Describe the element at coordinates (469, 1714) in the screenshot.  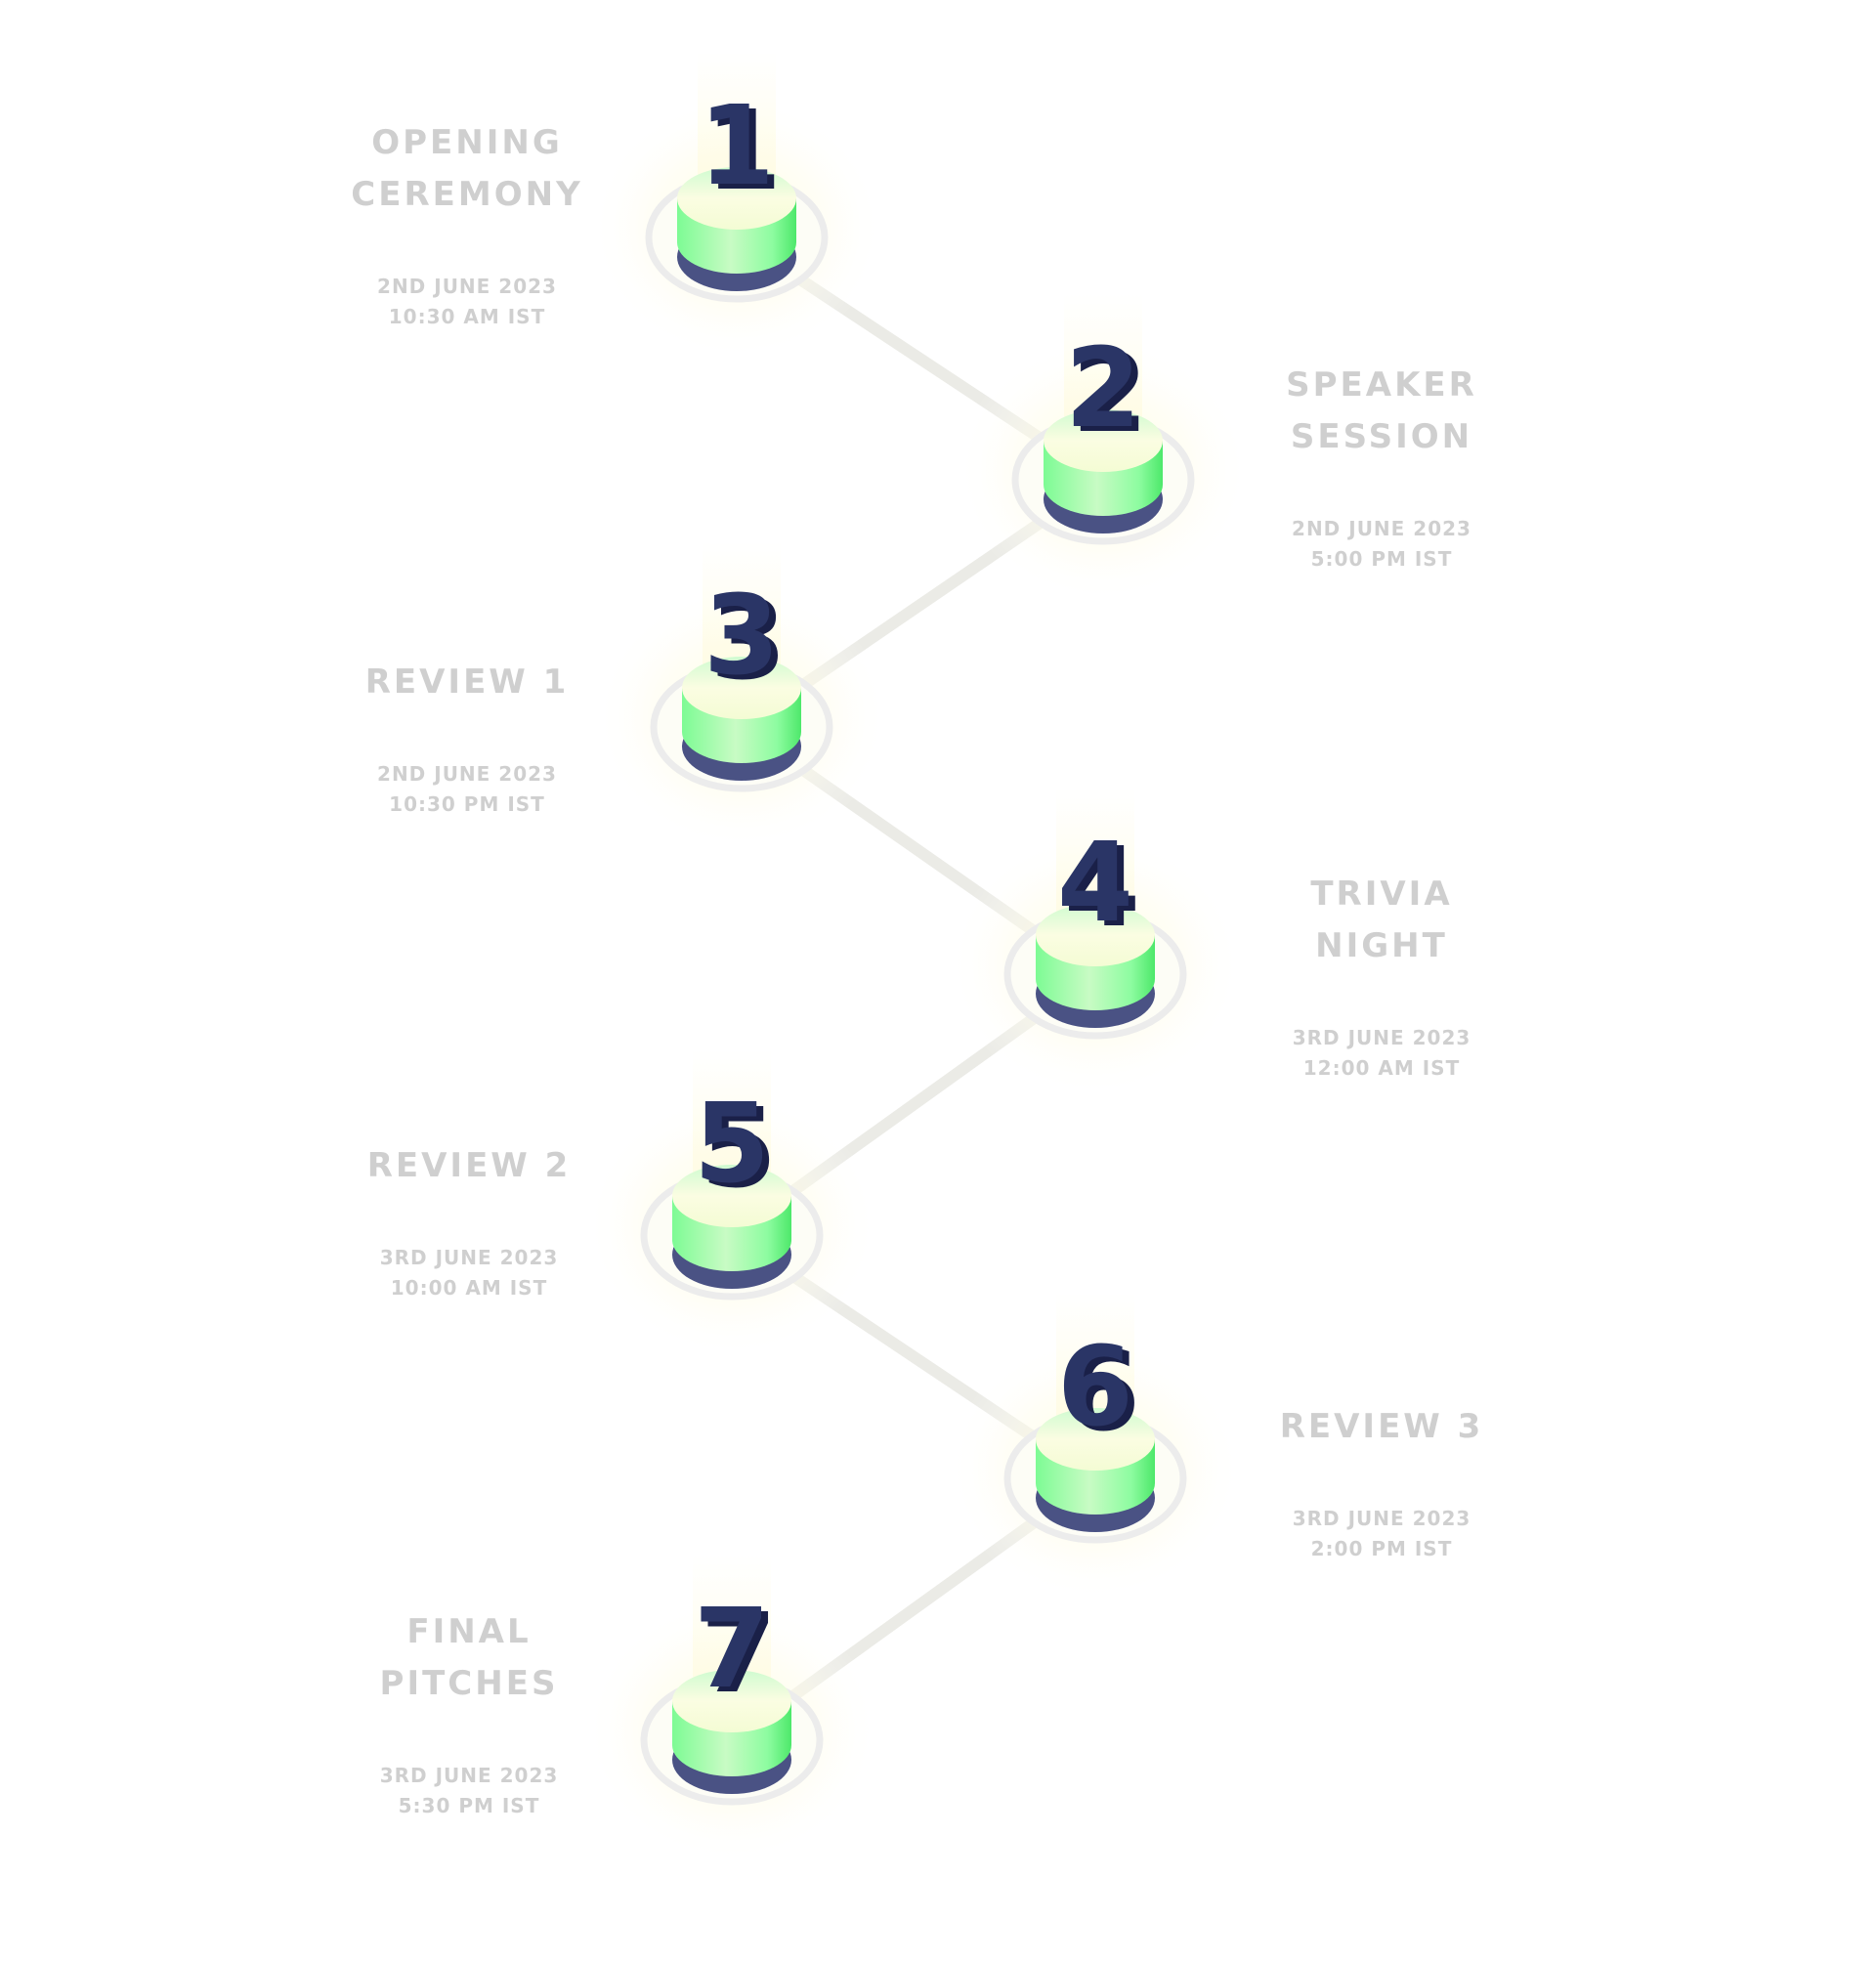
I see `event-label: FINAL PITCHES 3RD JUNE 2023 5:30 PM IST` at that location.